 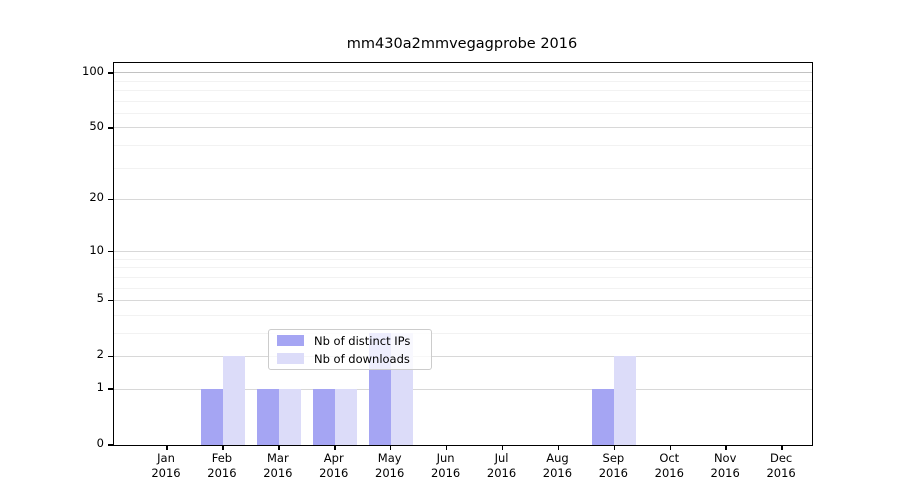 I want to click on x-tick-label-nov: Nov 2016, so click(x=725, y=466).